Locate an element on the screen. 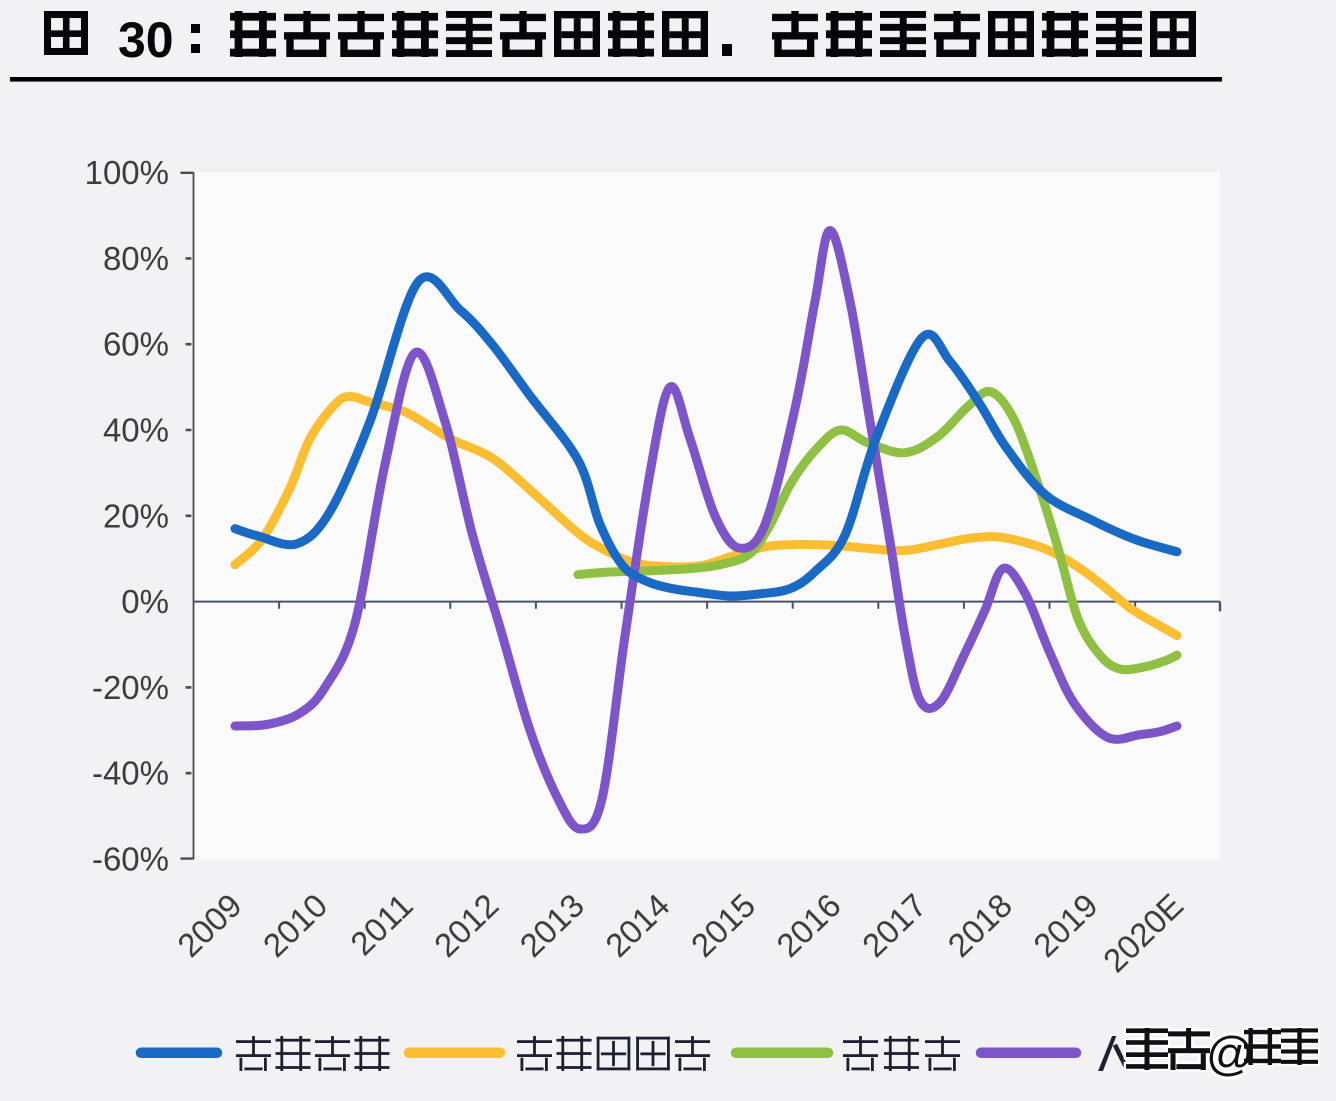  svg-text: 20% is located at coordinates (136, 515).